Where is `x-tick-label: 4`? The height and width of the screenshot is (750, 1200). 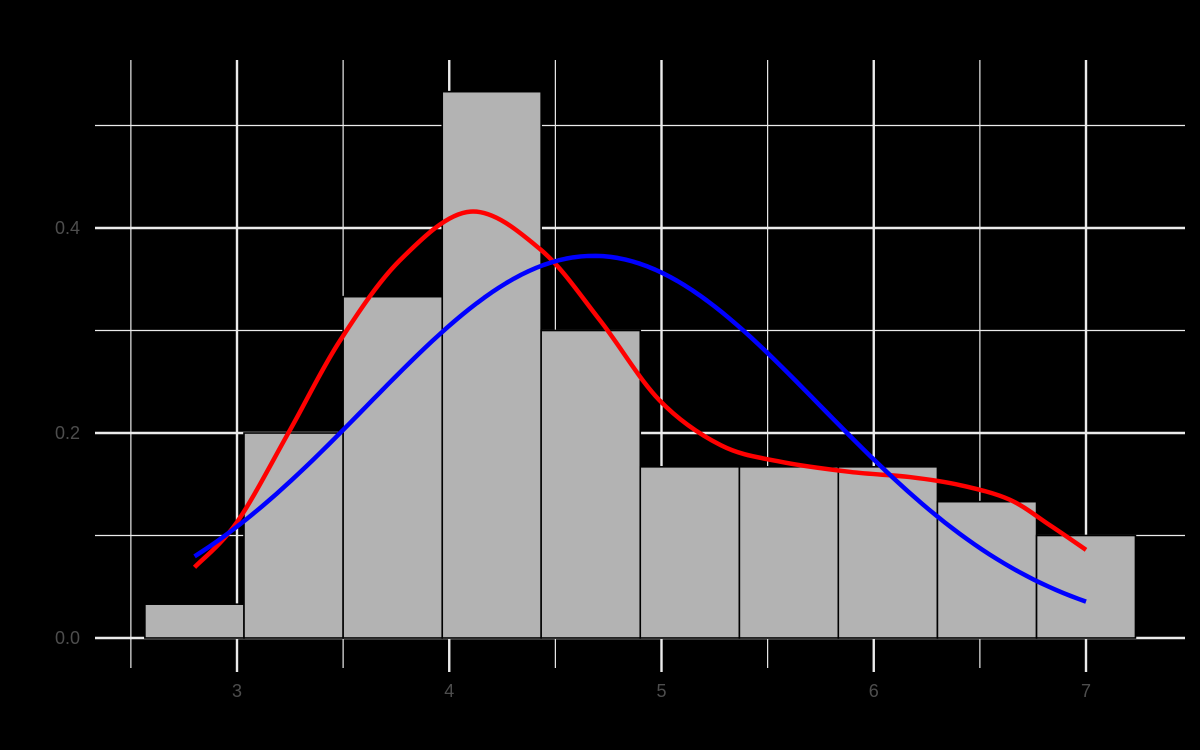
x-tick-label: 4 is located at coordinates (449, 691).